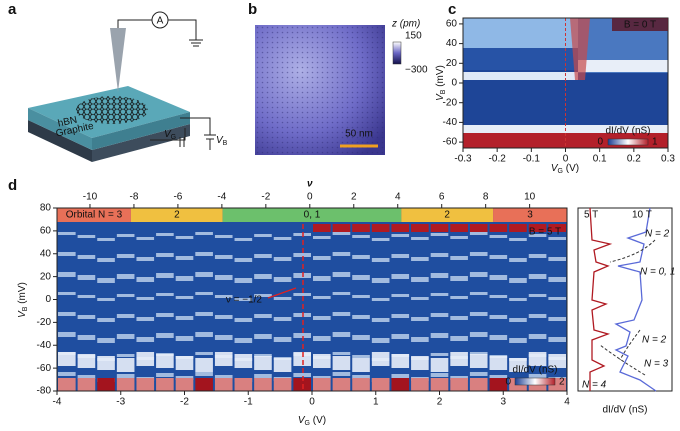  What do you see at coordinates (177, 197) in the screenshot?
I see `top-tick-label: -6` at bounding box center [177, 197].